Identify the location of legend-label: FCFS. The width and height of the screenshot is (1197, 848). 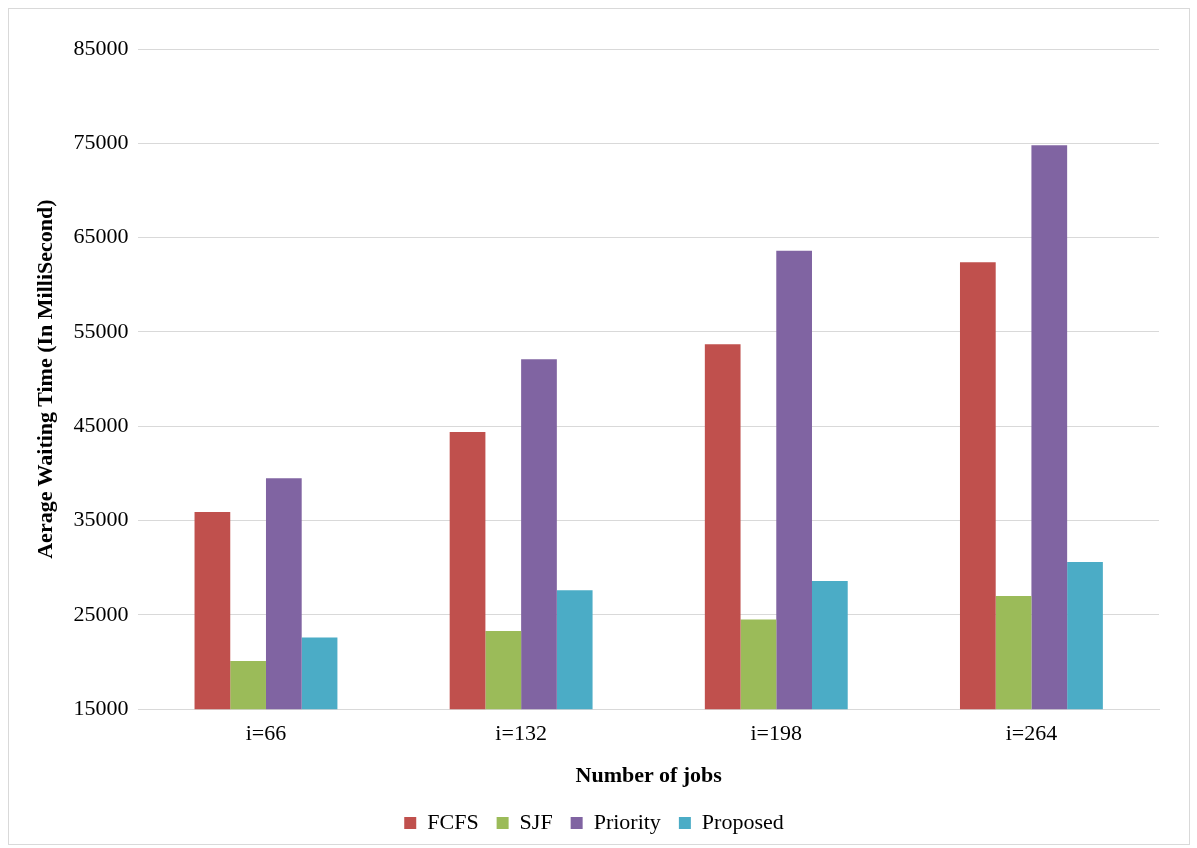
(453, 821).